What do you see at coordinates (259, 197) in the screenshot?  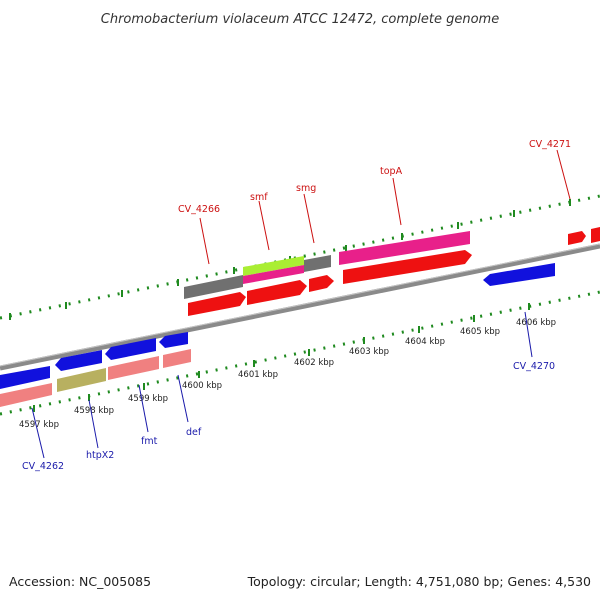 I see `gene-label-top: smf` at bounding box center [259, 197].